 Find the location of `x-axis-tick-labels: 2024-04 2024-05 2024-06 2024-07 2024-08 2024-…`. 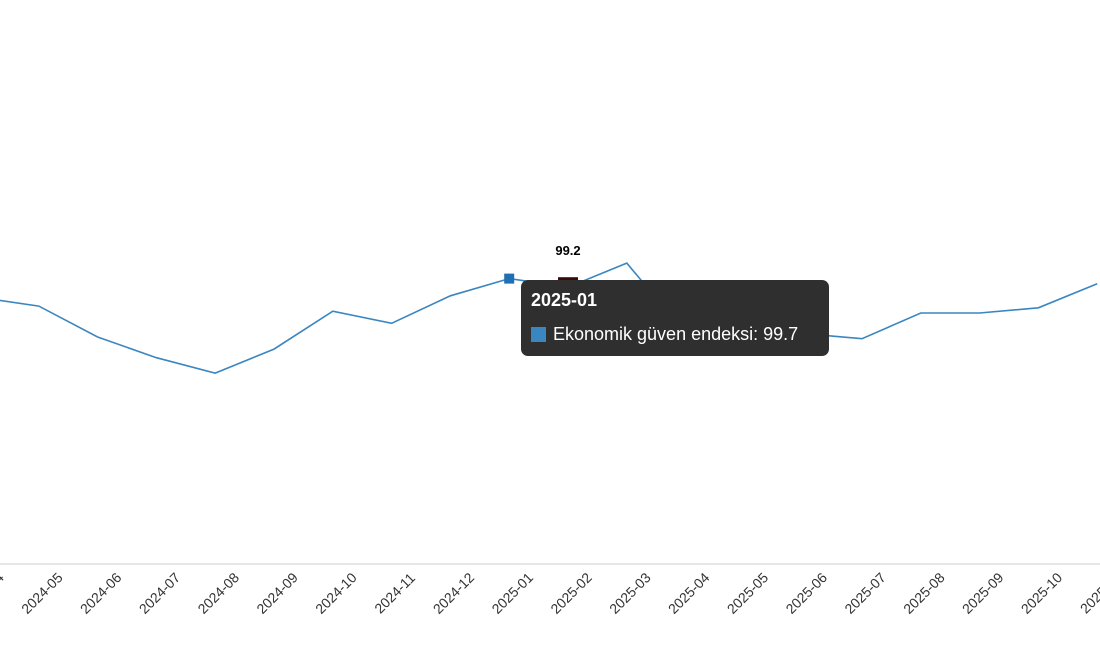

x-axis-tick-labels: 2024-04 2024-05 2024-06 2024-07 2024-08 2024-… is located at coordinates (550, 593).